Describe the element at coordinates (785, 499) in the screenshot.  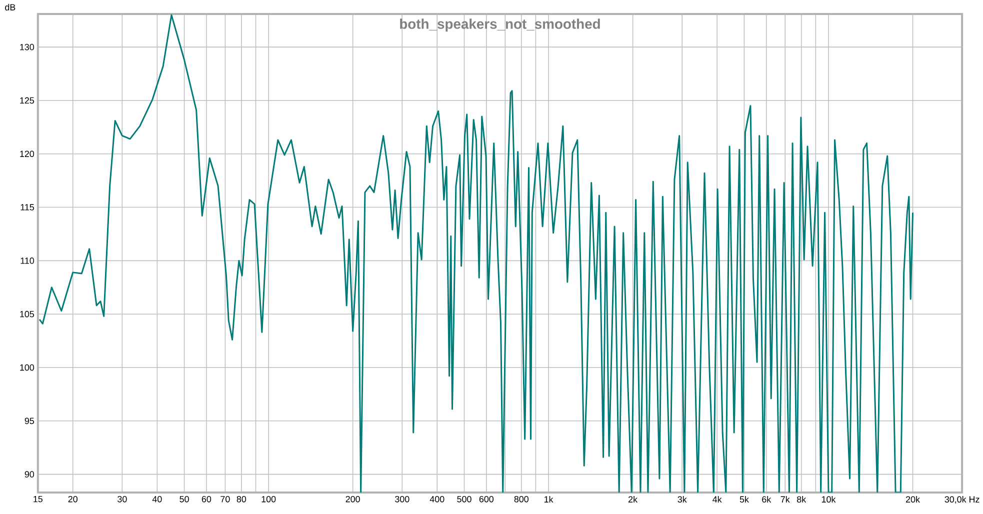
I see `x-tick-label: 7k` at that location.